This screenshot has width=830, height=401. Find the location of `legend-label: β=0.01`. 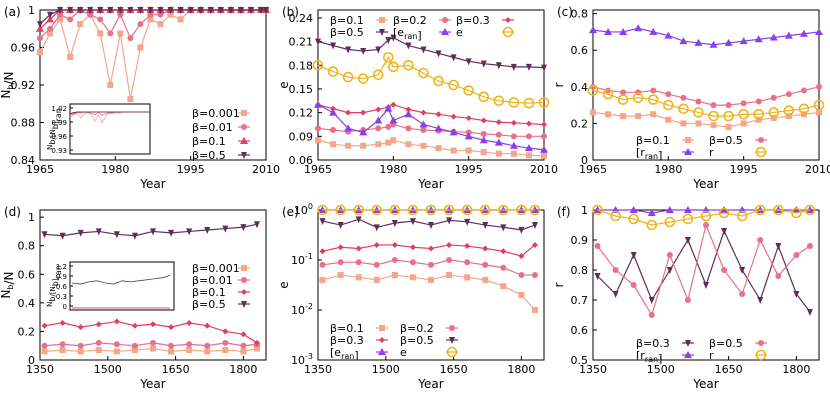

legend-label: β=0.01 is located at coordinates (212, 127).